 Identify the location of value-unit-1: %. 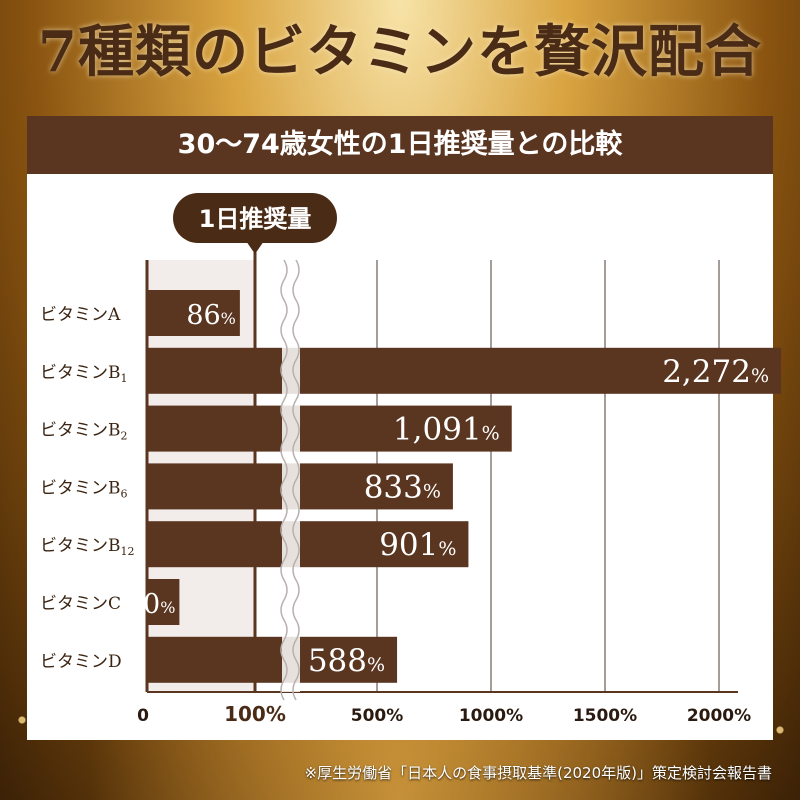
(228, 318).